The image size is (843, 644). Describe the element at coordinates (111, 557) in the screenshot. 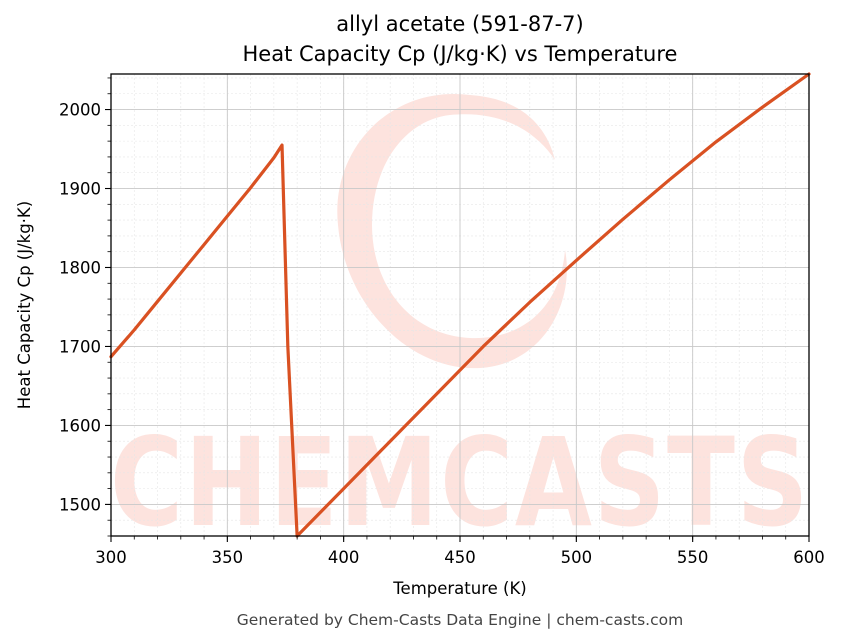

I see `x-tick-label: 300` at that location.